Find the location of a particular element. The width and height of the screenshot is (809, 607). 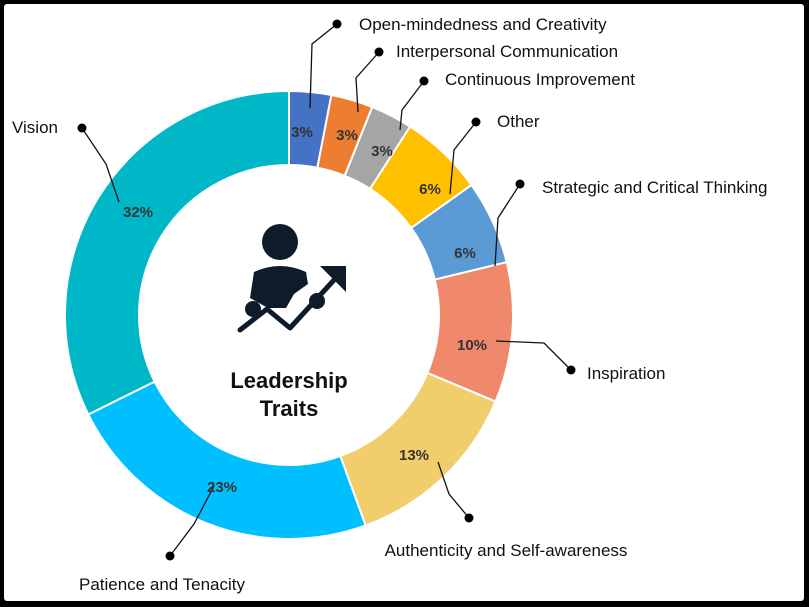

center-title-line-1: Leadership is located at coordinates (288, 380).